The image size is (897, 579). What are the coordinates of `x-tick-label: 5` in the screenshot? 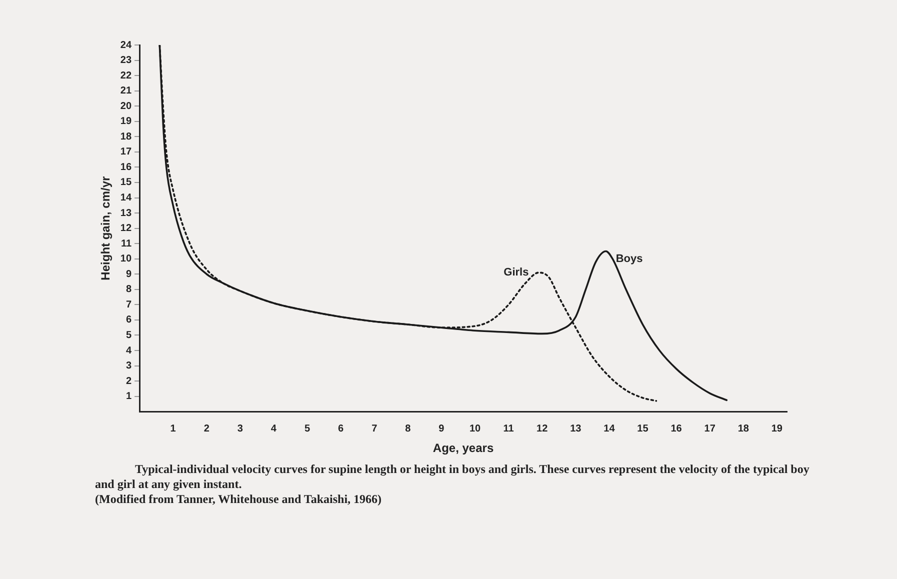 It's located at (307, 428).